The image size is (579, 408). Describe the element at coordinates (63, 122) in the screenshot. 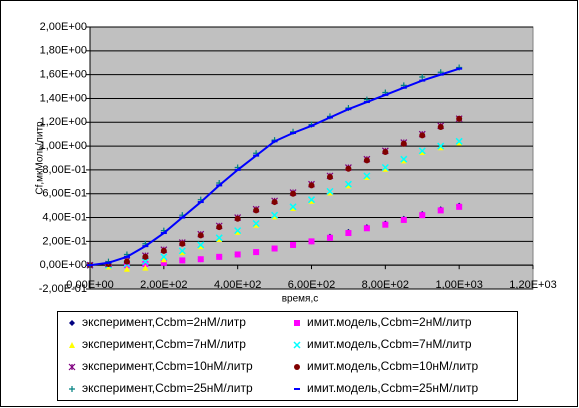

I see `y-tick-label: 1,20E+00` at that location.